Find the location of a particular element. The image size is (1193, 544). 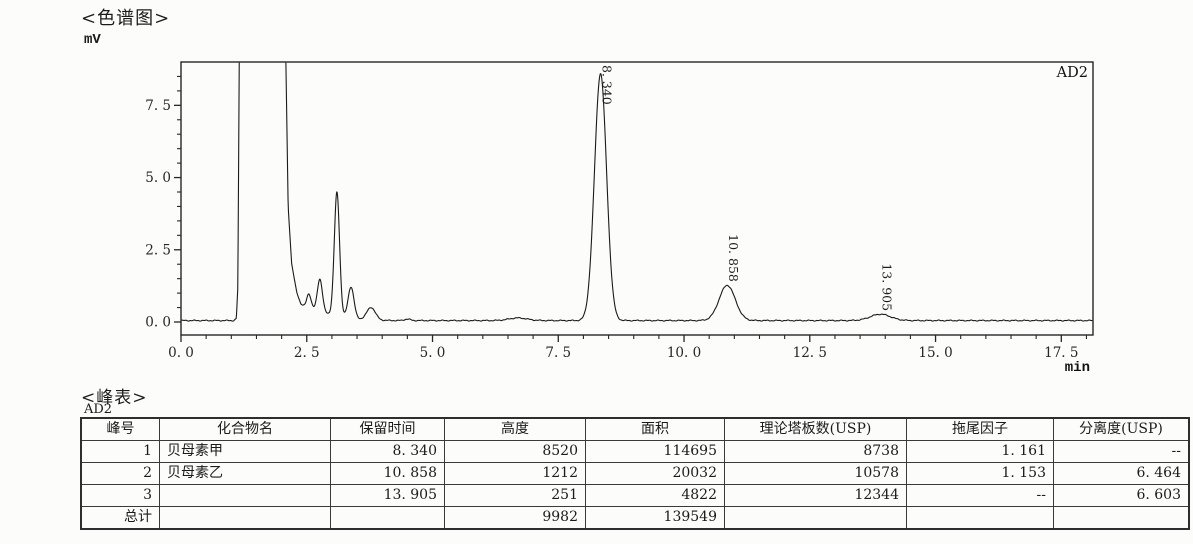

cell: 9982 is located at coordinates (515, 518).